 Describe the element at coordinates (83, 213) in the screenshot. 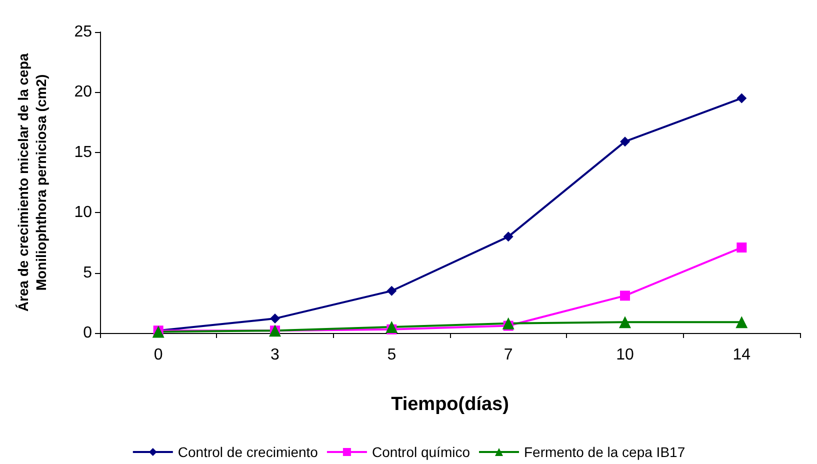

I see `y-tick-label: 10` at that location.